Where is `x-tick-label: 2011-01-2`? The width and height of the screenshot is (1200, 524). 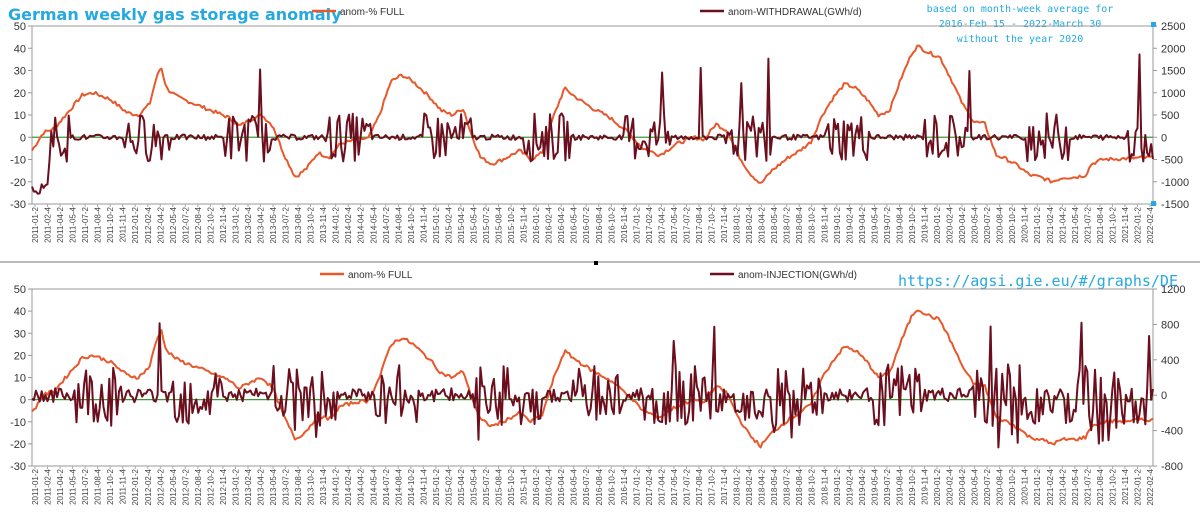
x-tick-label: 2011-01-2 is located at coordinates (35, 486).